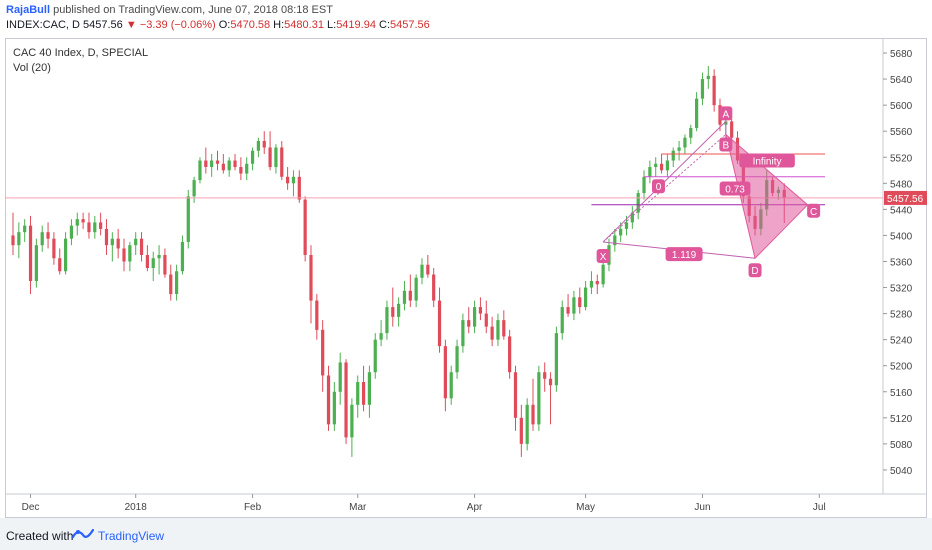 Image resolution: width=932 pixels, height=550 pixels. Describe the element at coordinates (475, 507) in the screenshot. I see `time-tick-label: Apr` at that location.